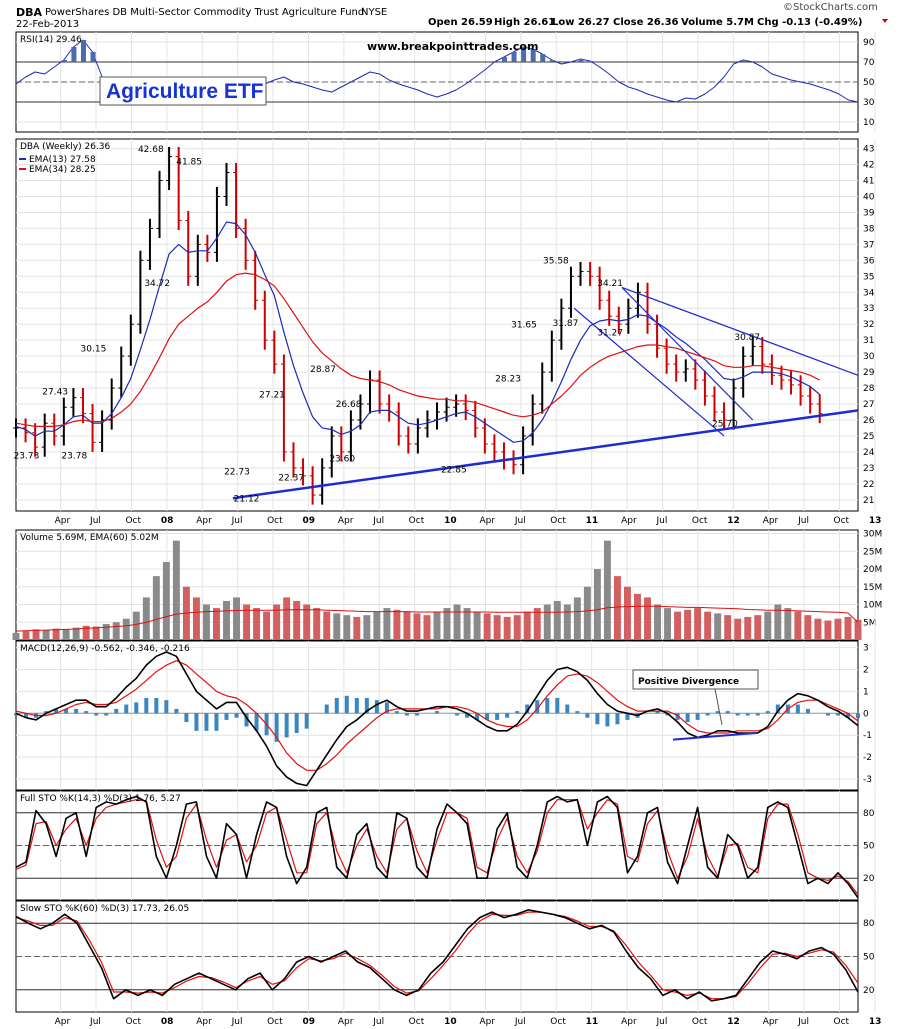 Image resolution: width=900 pixels, height=1029 pixels. What do you see at coordinates (868, 245) in the screenshot?
I see `price-ytick-label: 37` at bounding box center [868, 245].